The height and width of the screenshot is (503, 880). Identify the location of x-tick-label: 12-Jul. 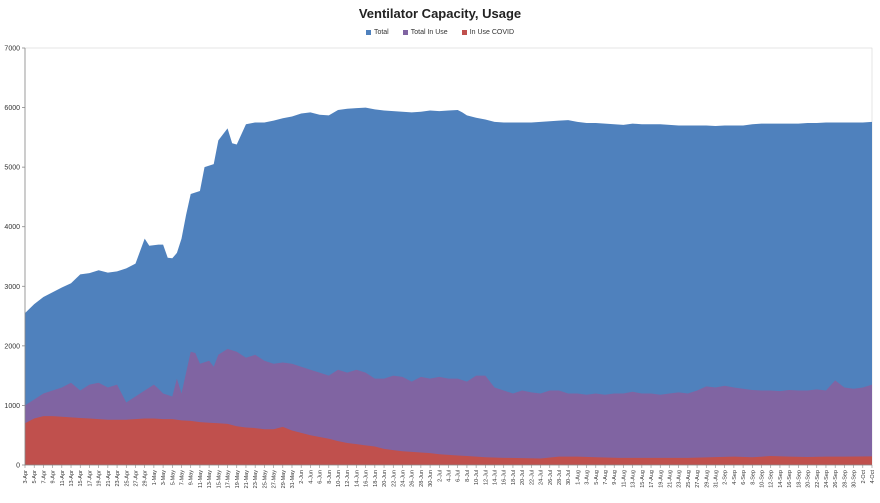
(486, 477).